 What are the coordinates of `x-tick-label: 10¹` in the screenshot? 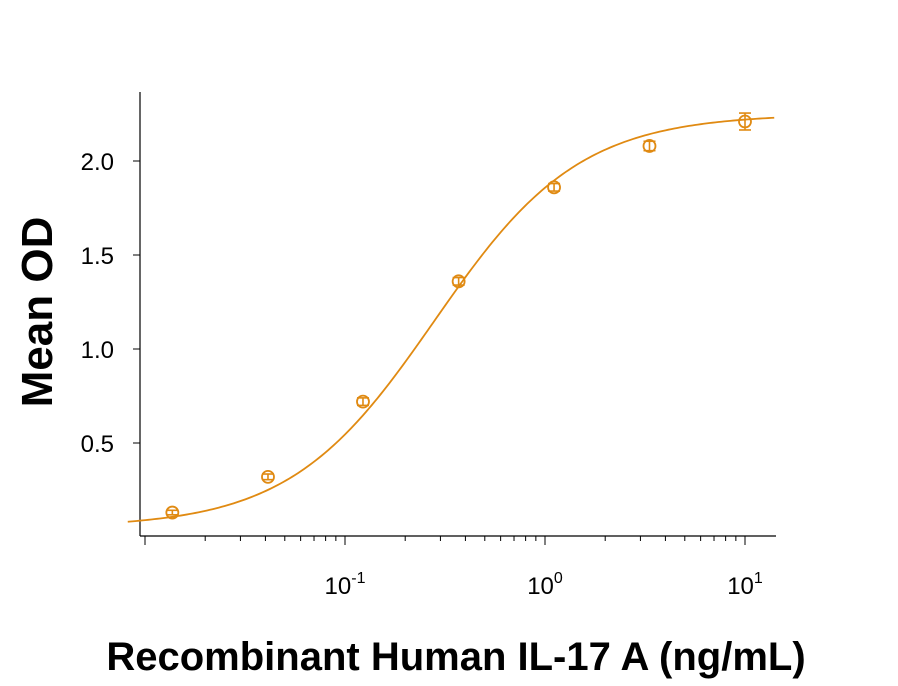 It's located at (745, 585).